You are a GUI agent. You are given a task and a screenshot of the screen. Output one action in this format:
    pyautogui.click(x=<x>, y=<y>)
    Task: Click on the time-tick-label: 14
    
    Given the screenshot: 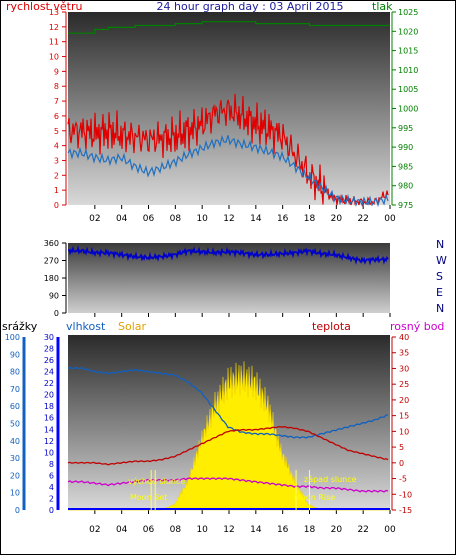 What is the action you would take?
    pyautogui.click(x=256, y=530)
    